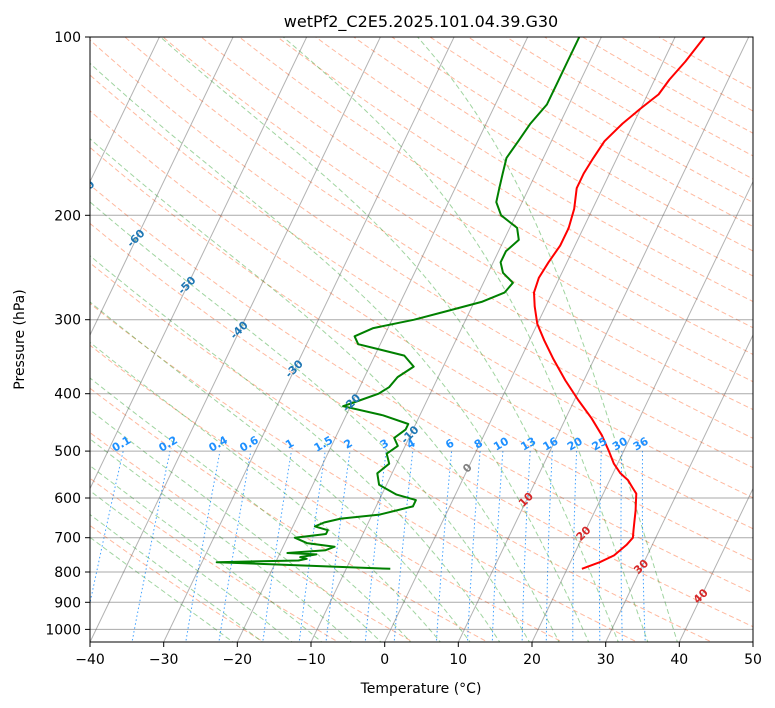 The height and width of the screenshot is (708, 775). I want to click on isotherm-label: -30, so click(294, 368).